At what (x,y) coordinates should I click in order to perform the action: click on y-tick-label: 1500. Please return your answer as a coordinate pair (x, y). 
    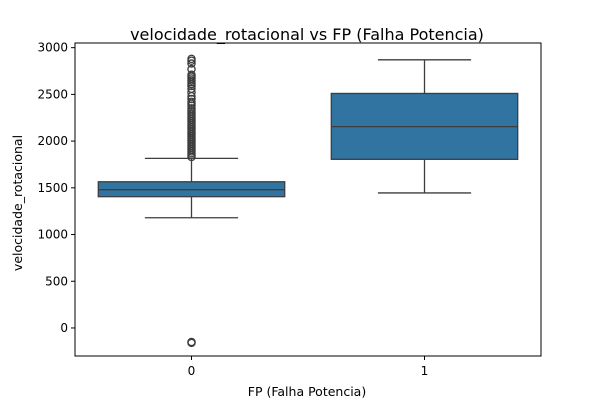
    Looking at the image, I should click on (52, 188).